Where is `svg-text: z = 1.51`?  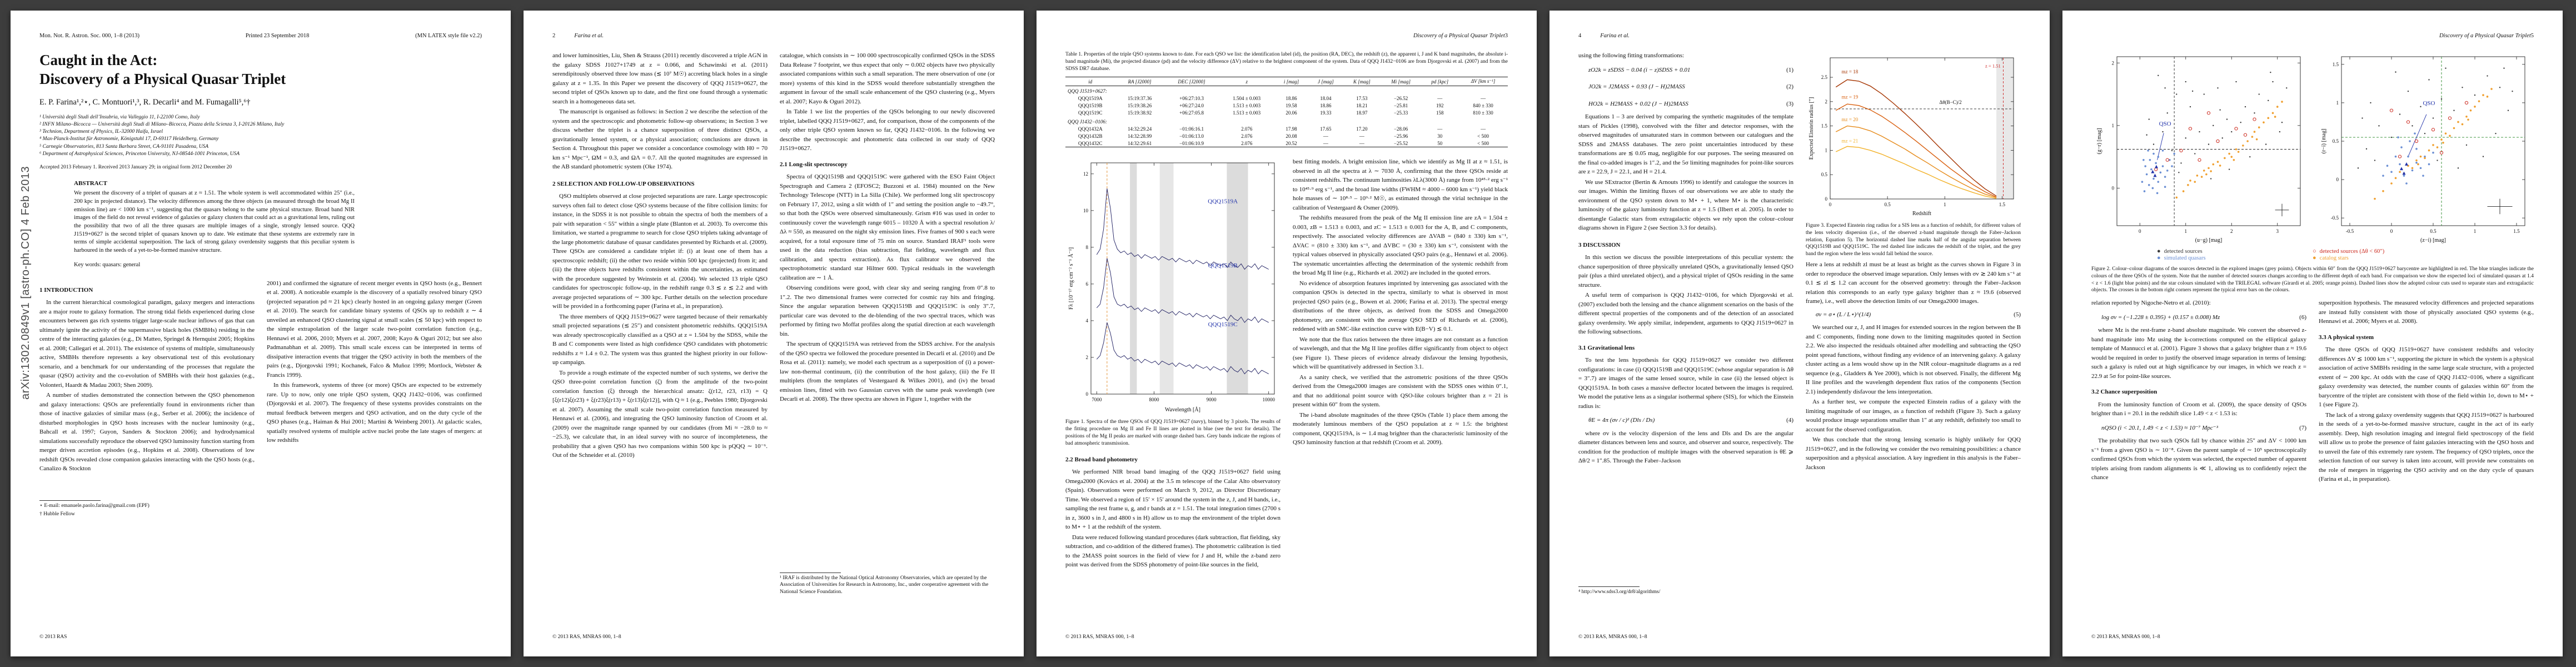
svg-text: z = 1.51 is located at coordinates (1993, 66).